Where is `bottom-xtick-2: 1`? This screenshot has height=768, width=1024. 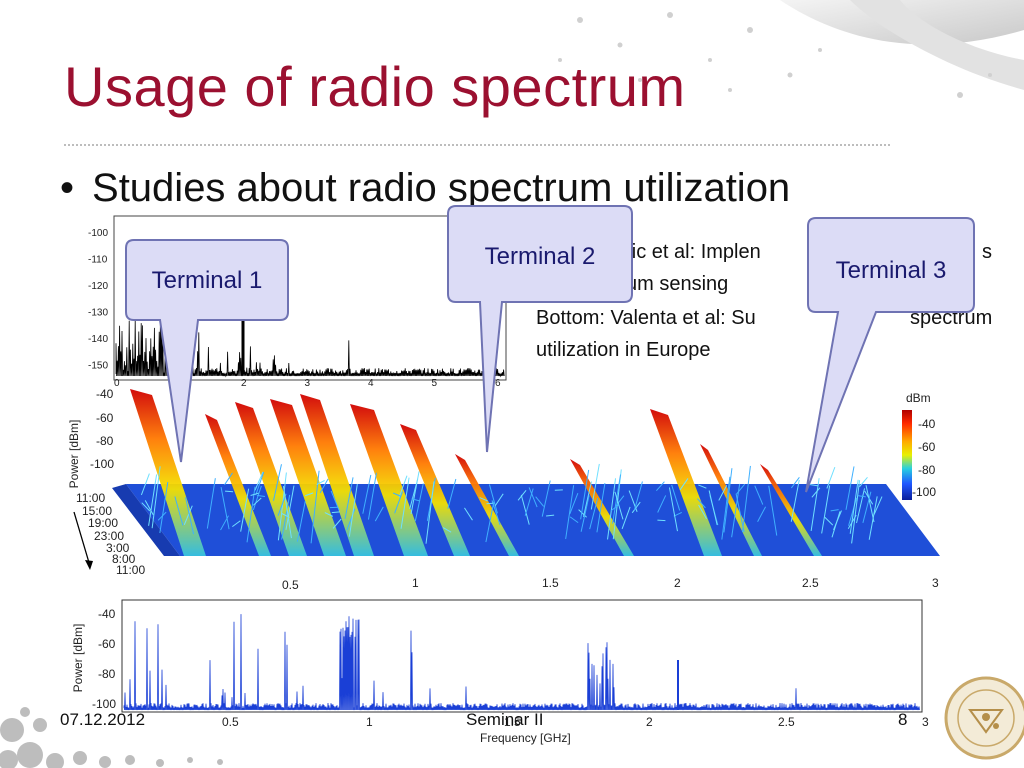
bottom-xtick-2: 1 is located at coordinates (369, 722).